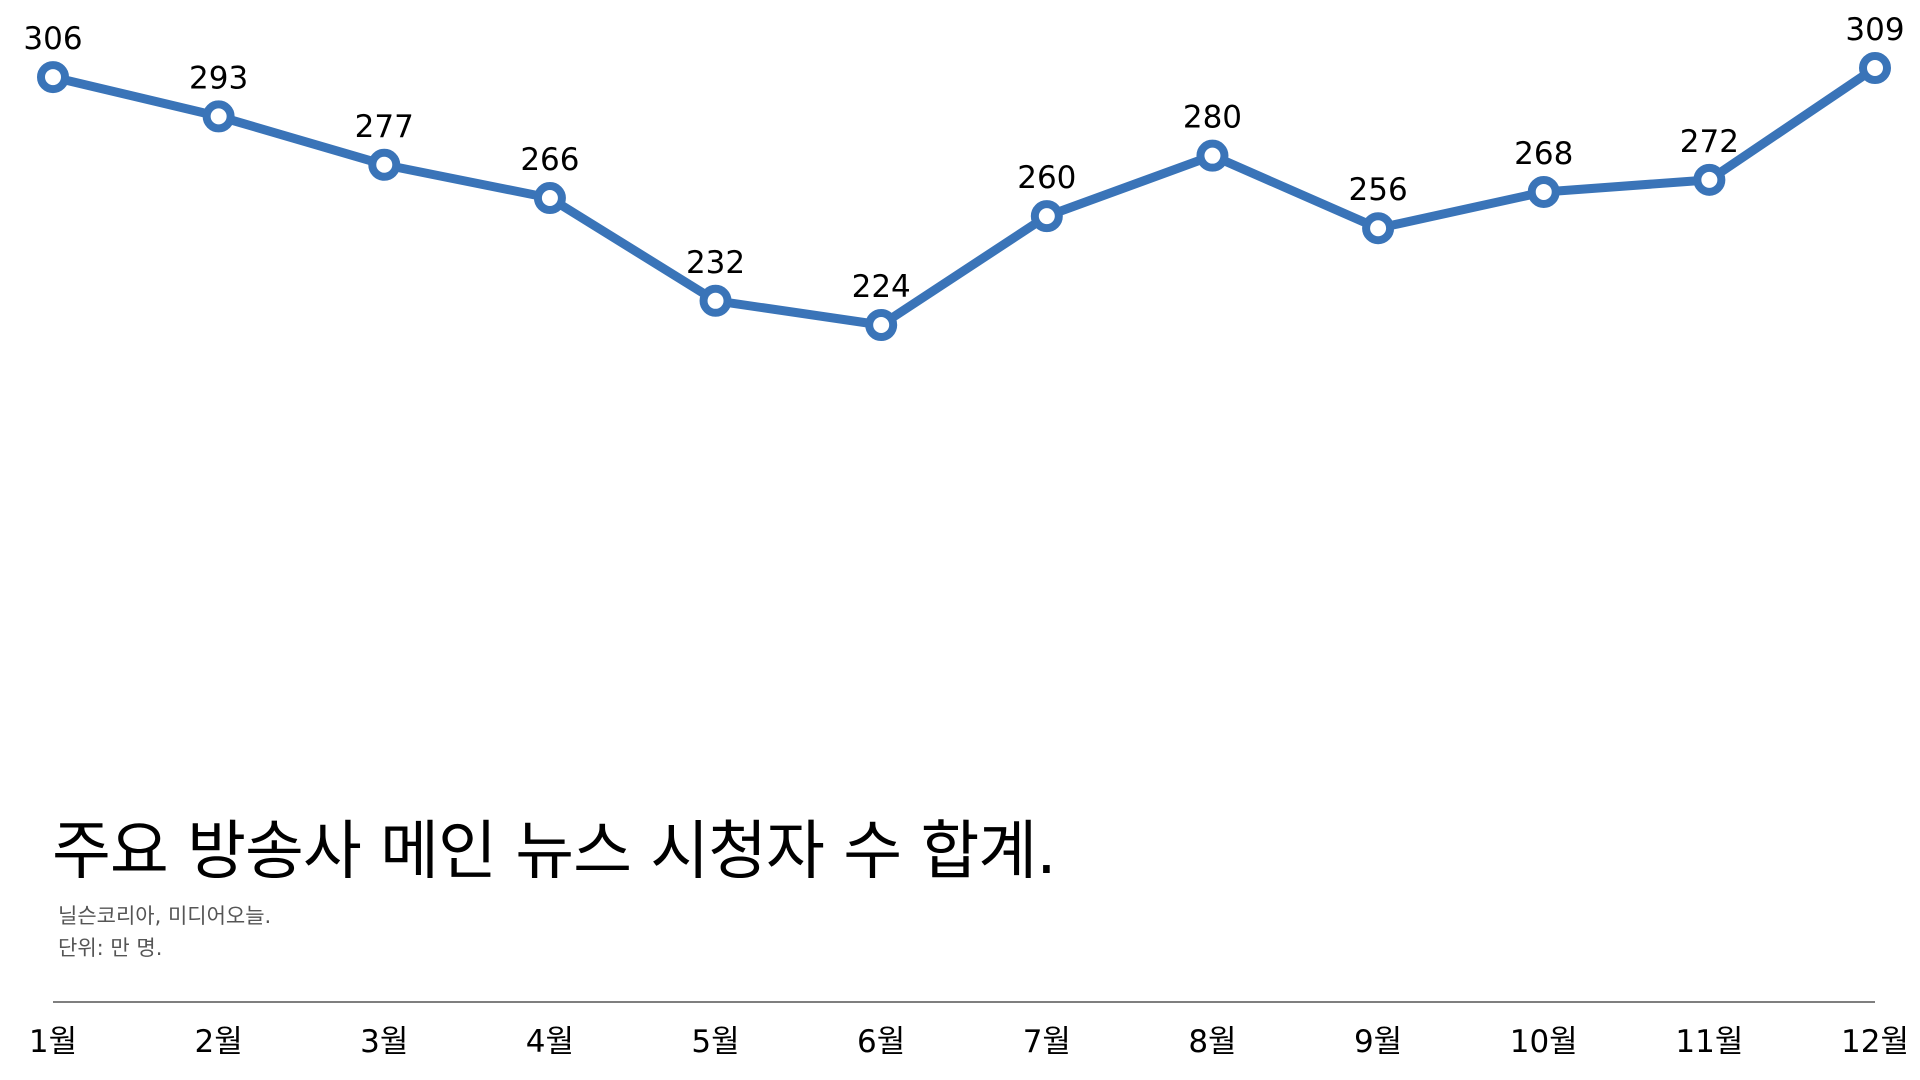 The image size is (1920, 1080). What do you see at coordinates (1378, 190) in the screenshot?
I see `data-label: 256` at bounding box center [1378, 190].